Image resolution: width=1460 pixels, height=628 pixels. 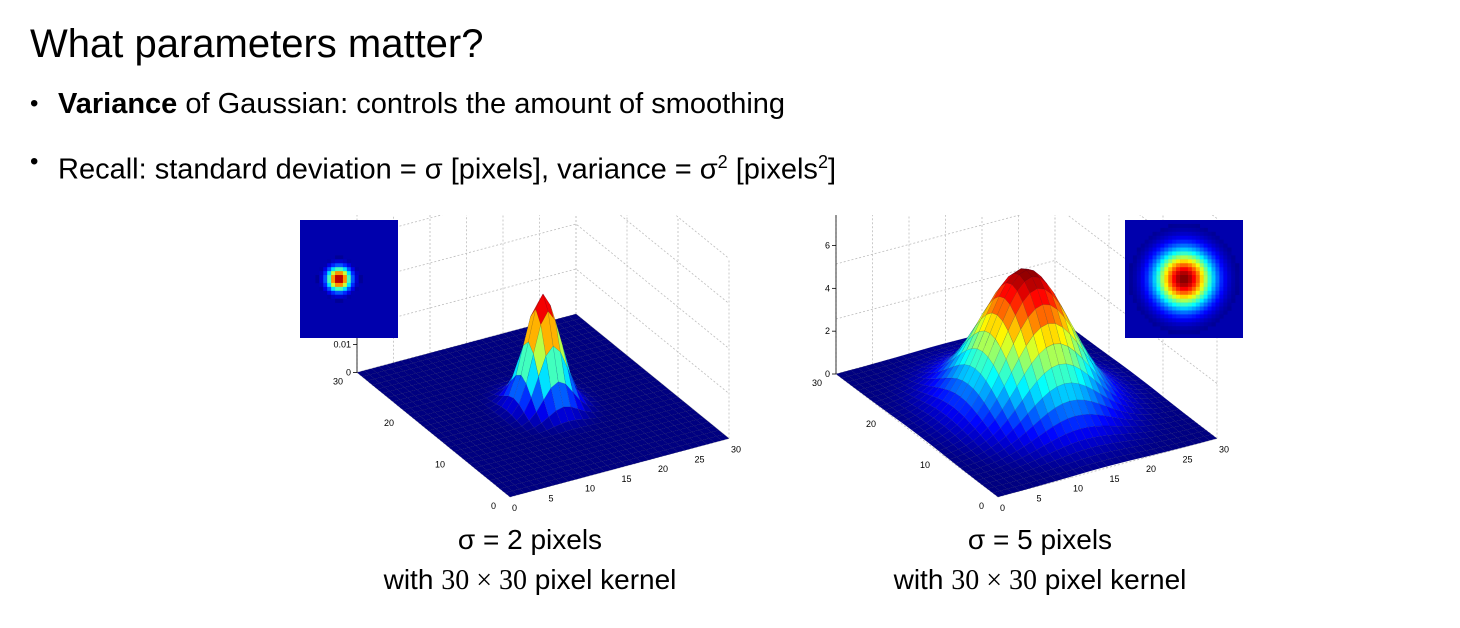 I want to click on x-tick-label: 5, so click(x=551, y=498).